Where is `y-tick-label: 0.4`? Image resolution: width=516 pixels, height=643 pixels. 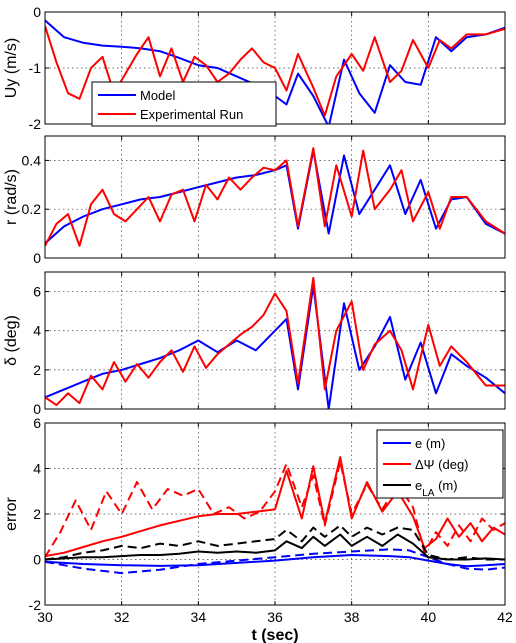 y-tick-label: 0.4 is located at coordinates (32, 160).